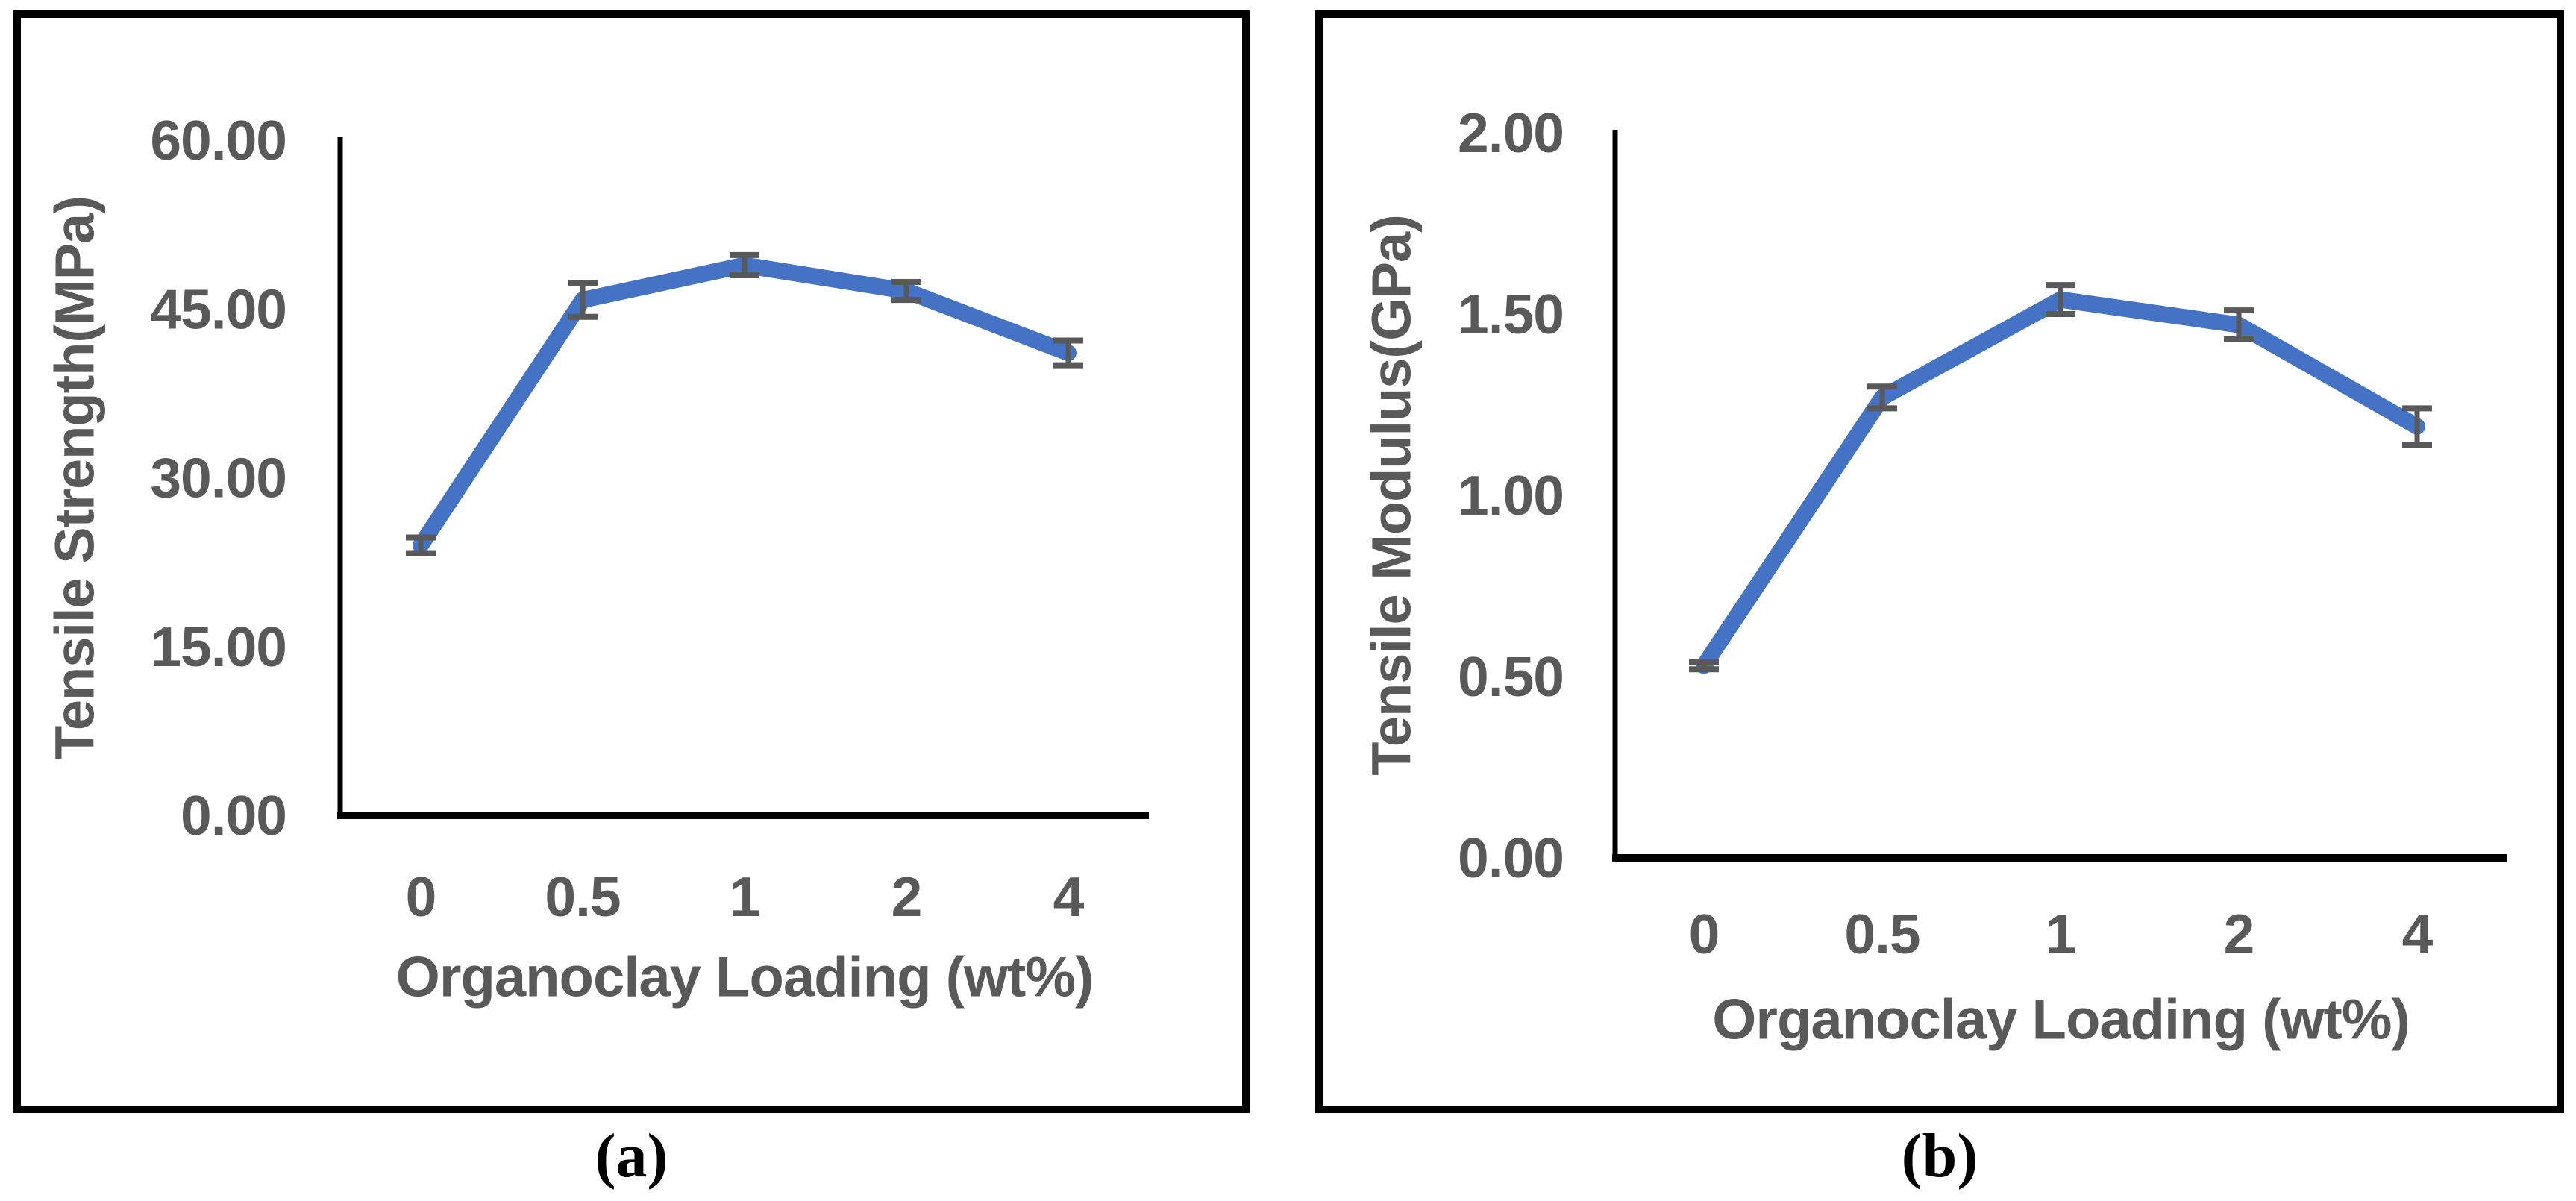 The height and width of the screenshot is (1201, 2576). What do you see at coordinates (1511, 676) in the screenshot?
I see `y-tick-label: 0.50` at bounding box center [1511, 676].